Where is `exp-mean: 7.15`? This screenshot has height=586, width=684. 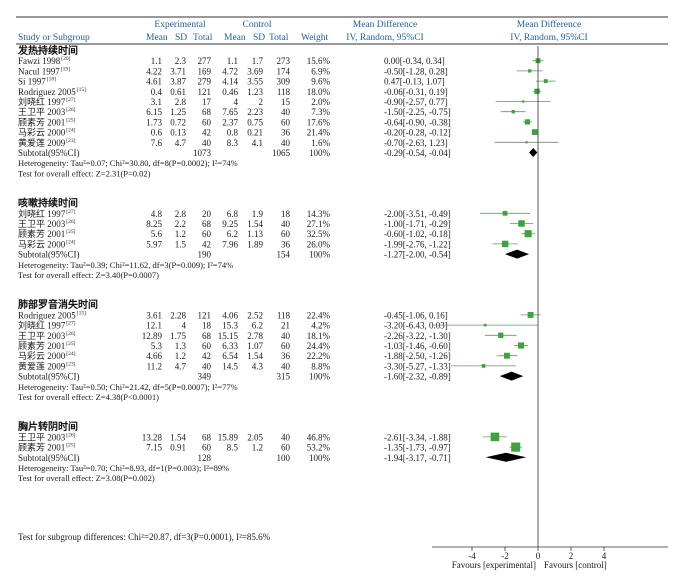 exp-mean: 7.15 is located at coordinates (154, 448).